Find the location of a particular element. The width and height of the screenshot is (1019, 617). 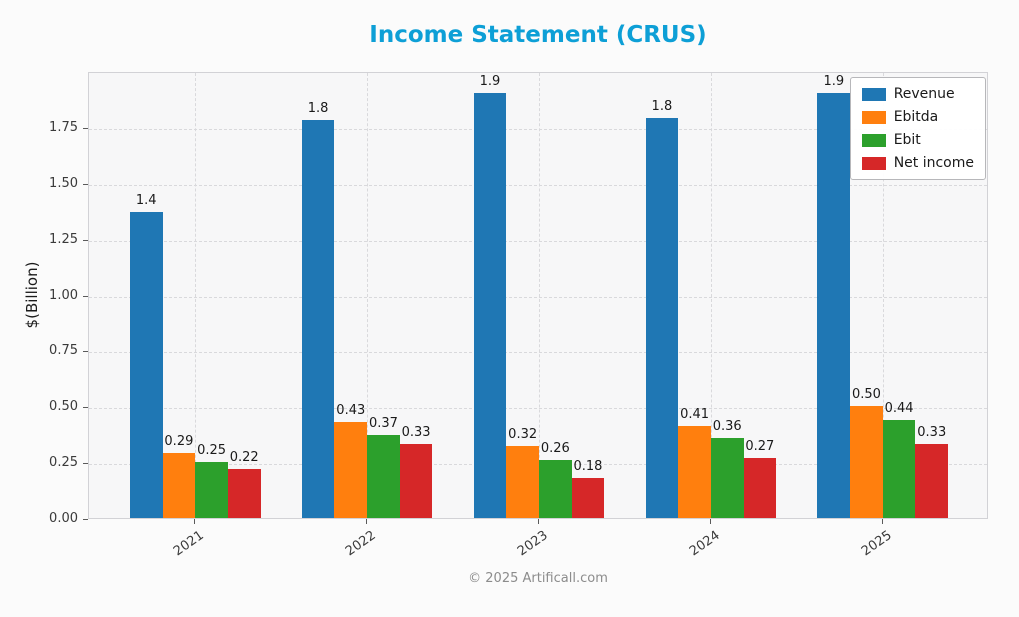

x-tick-label-text: 2024 is located at coordinates (704, 544).